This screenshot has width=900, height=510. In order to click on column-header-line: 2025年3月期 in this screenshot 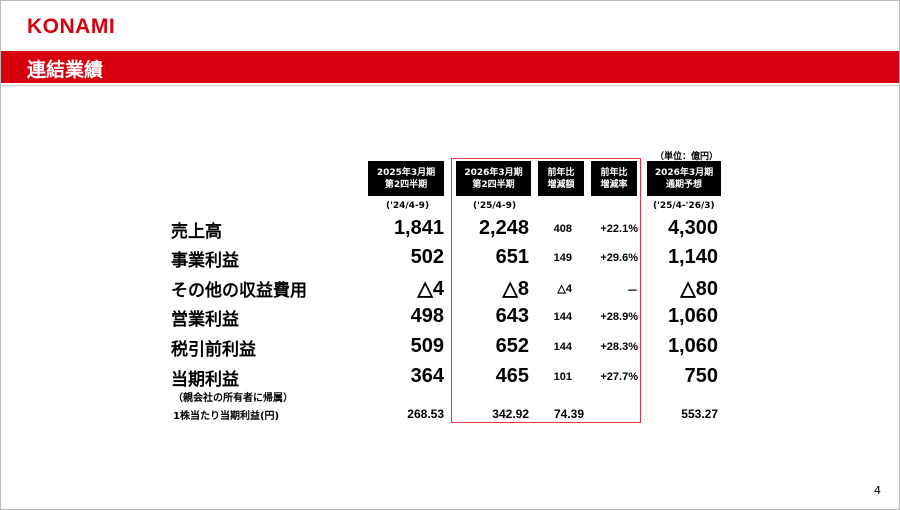, I will do `click(406, 172)`.